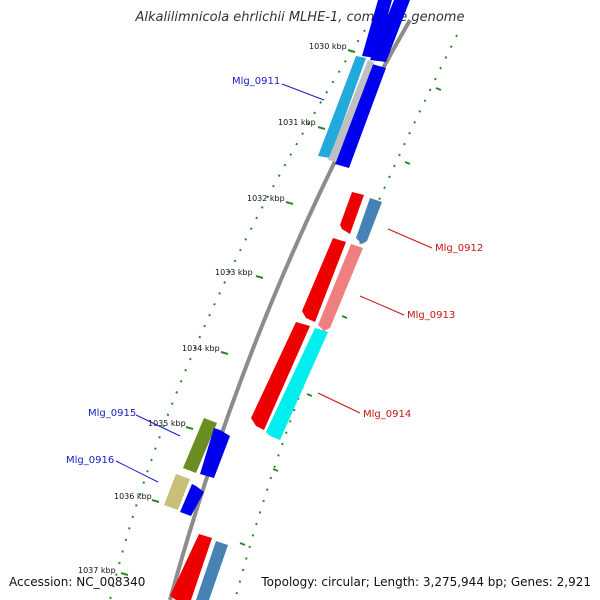  Describe the element at coordinates (90, 460) in the screenshot. I see `gene-label-mlg-0916: Mlg_0916` at that location.